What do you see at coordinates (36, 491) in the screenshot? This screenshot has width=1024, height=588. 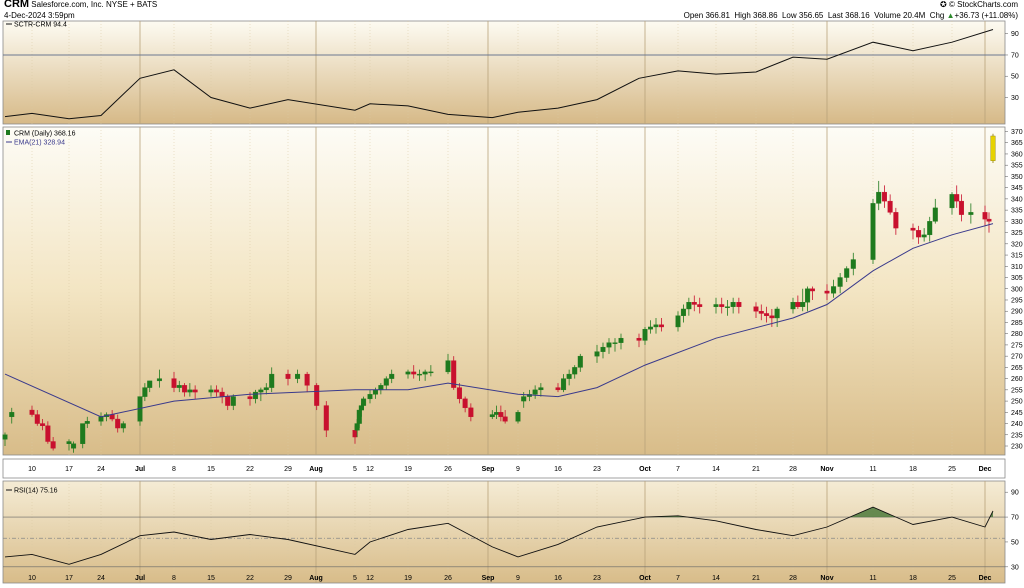 I see `rsi-legend-text: RSI(14) 75.16` at bounding box center [36, 491].